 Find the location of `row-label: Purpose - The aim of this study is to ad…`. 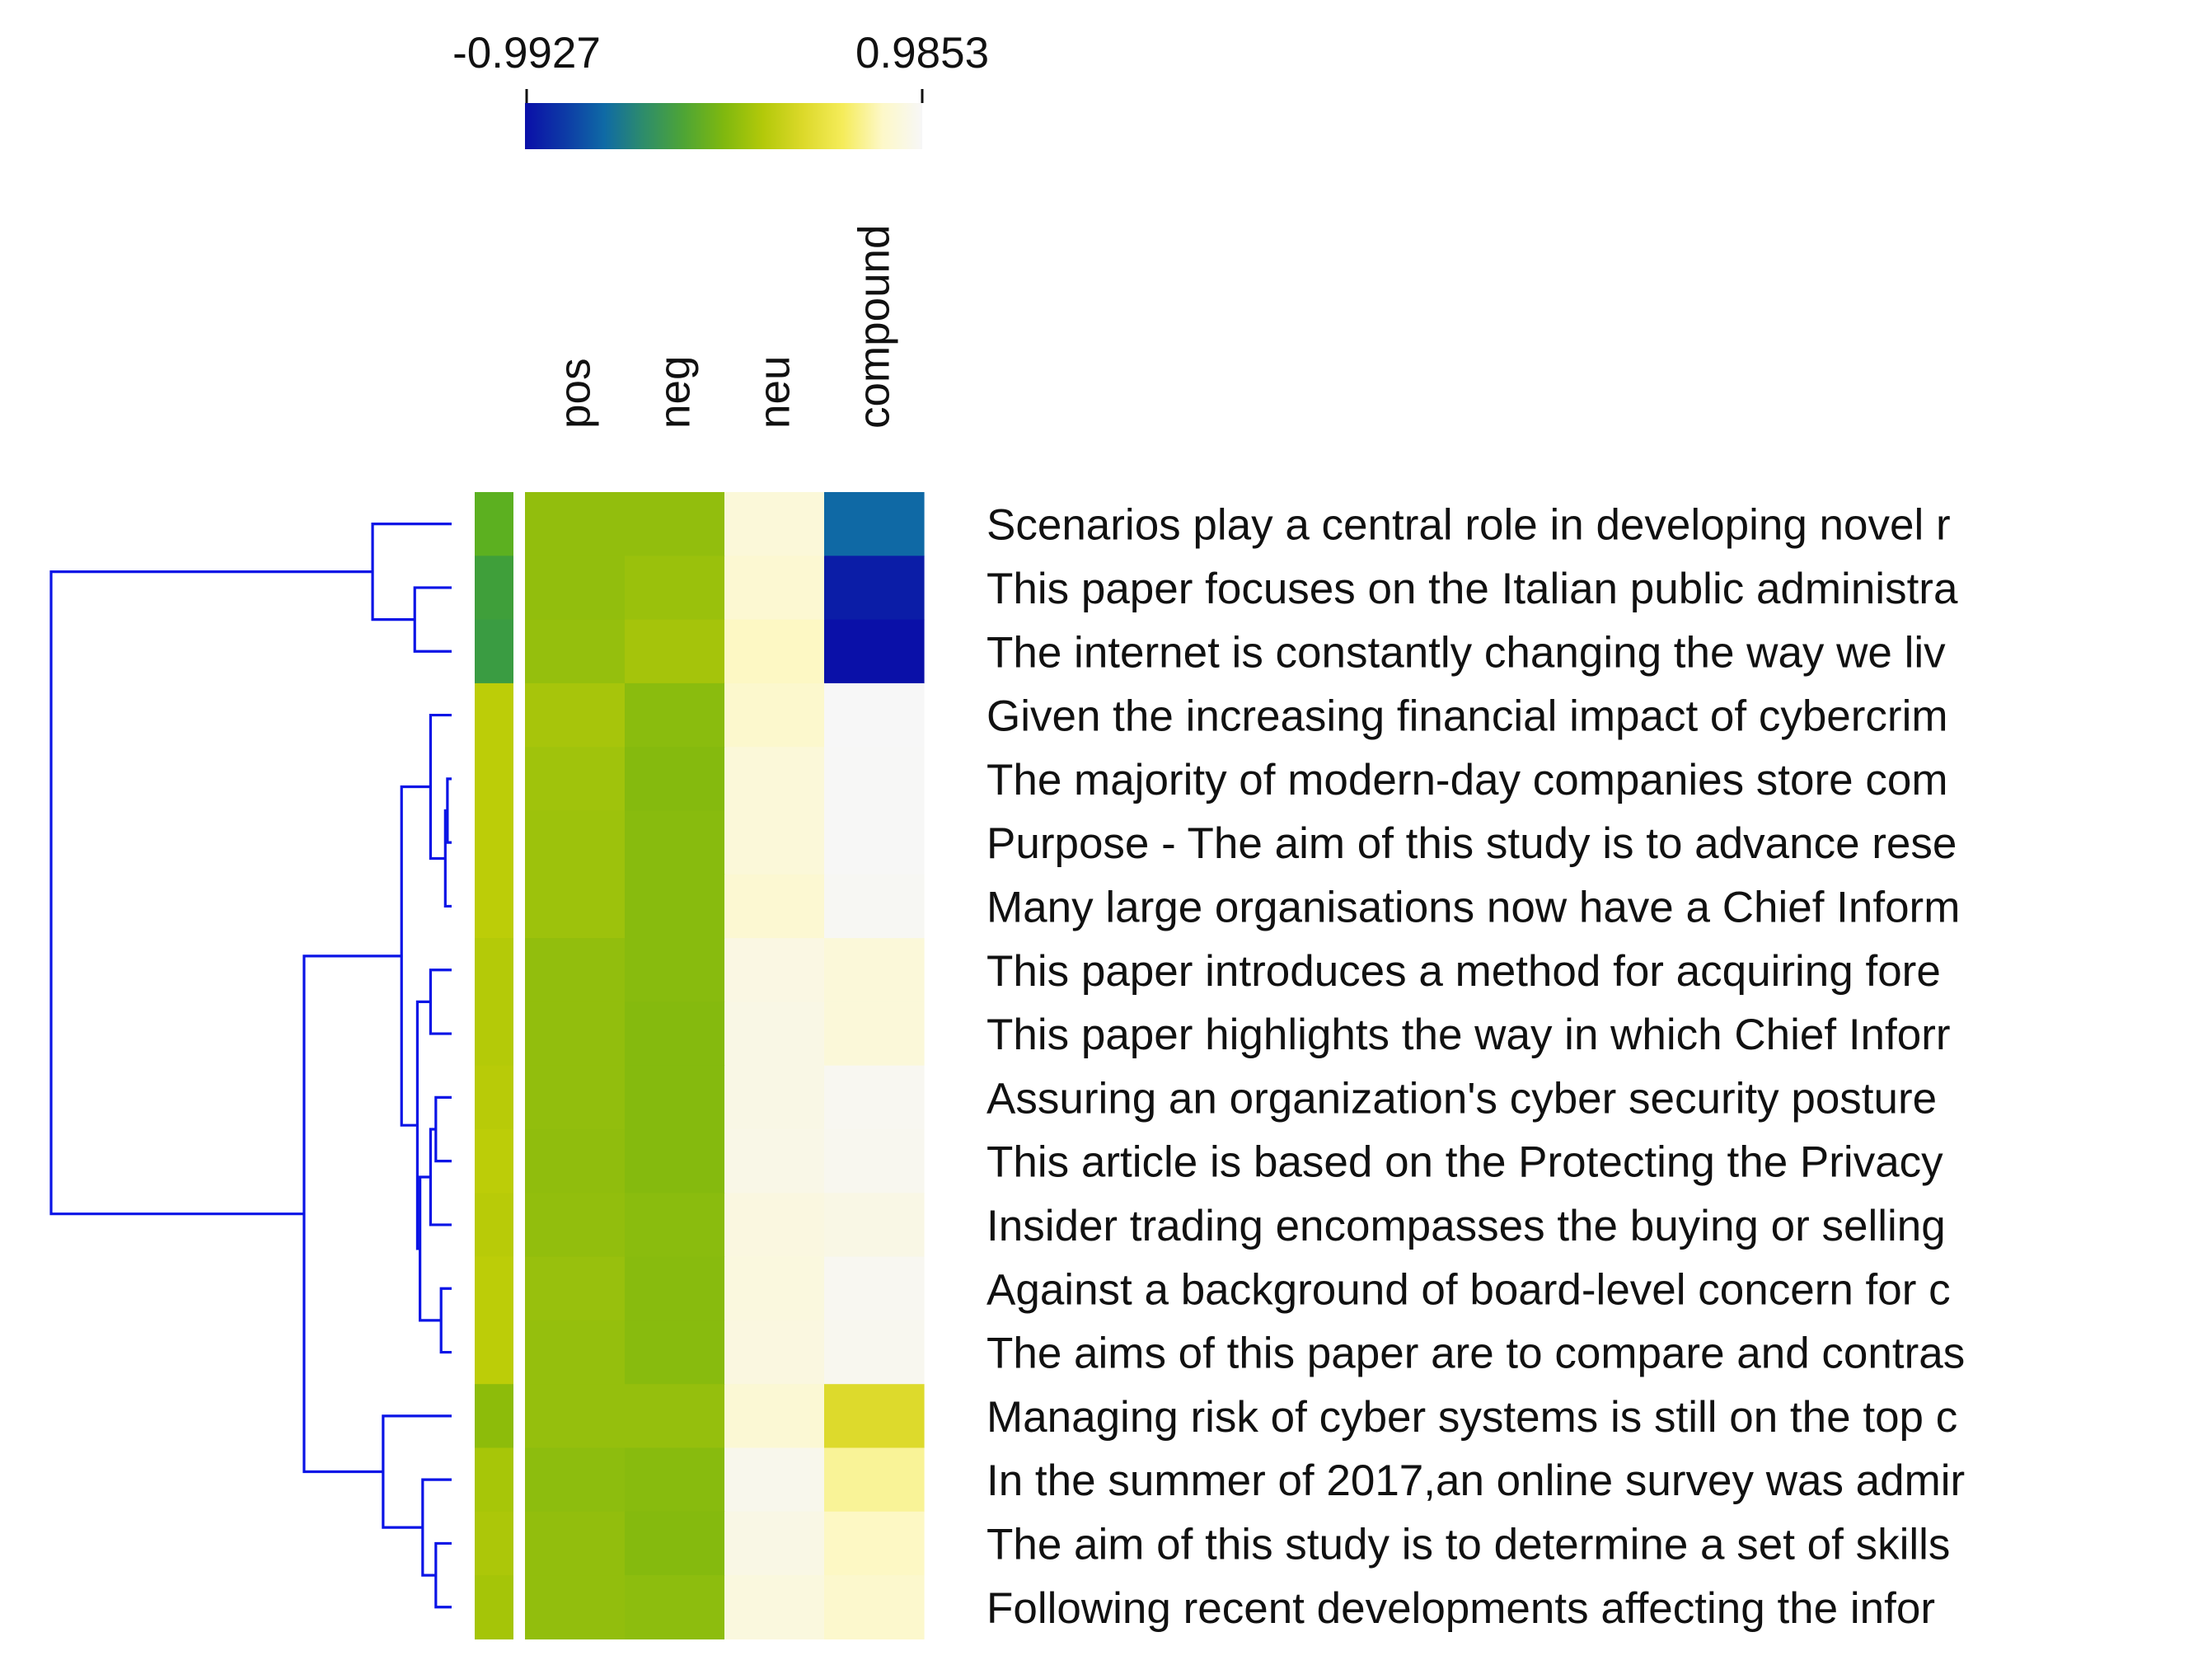

row-label: Purpose - The aim of this study is to ad… is located at coordinates (1471, 843).